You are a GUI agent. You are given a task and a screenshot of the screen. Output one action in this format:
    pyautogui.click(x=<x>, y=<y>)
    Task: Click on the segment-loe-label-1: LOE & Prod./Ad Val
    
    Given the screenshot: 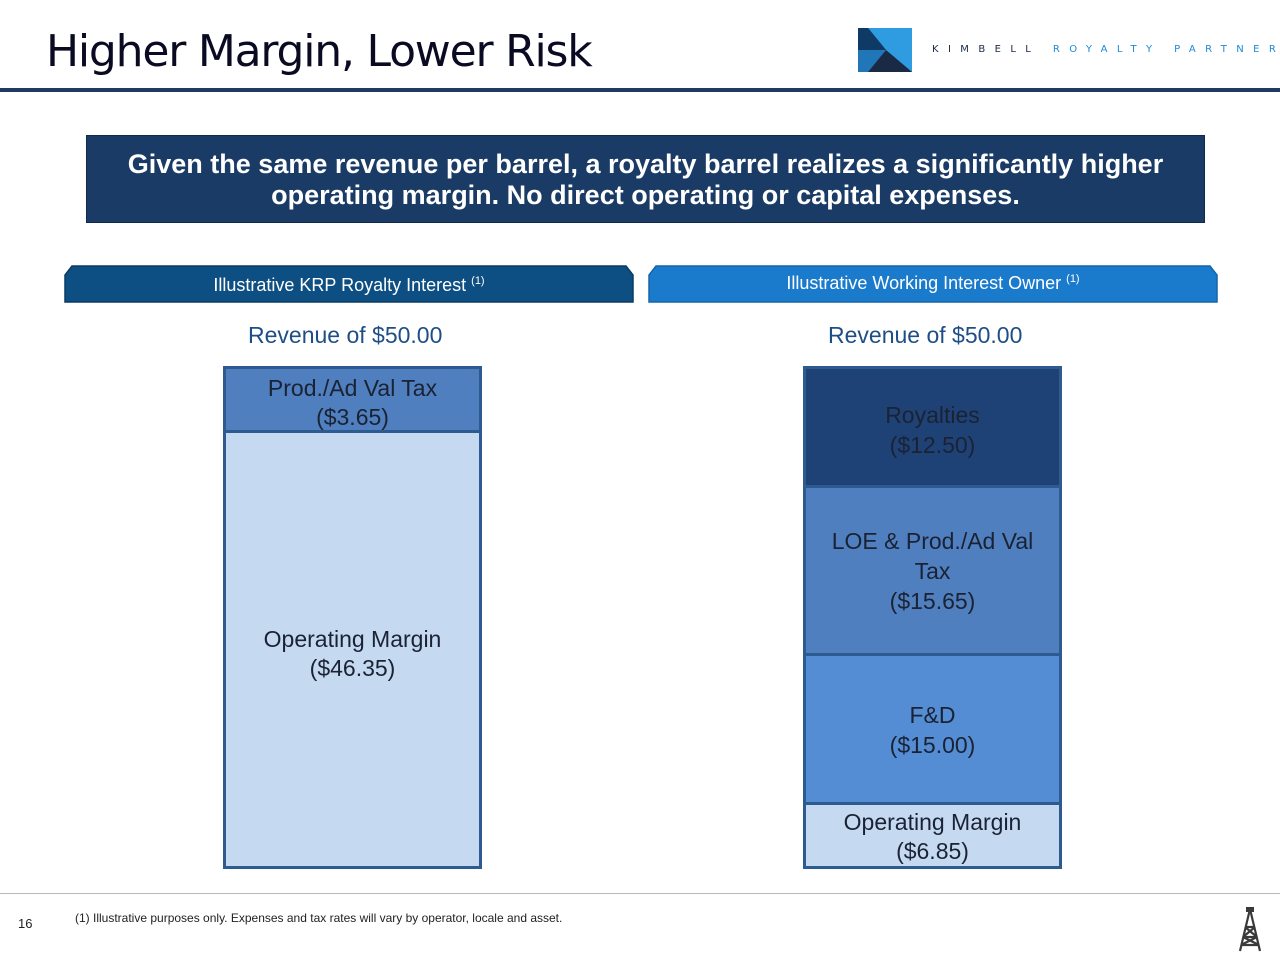 What is the action you would take?
    pyautogui.click(x=932, y=541)
    